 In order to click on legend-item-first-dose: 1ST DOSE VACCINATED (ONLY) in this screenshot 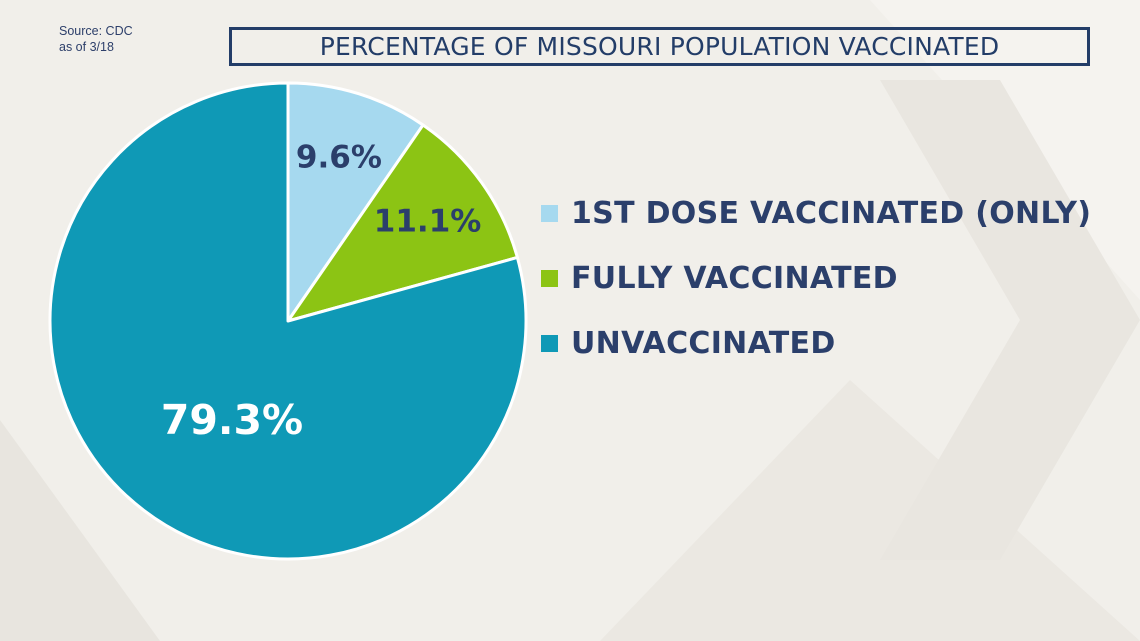, I will do `click(816, 213)`.